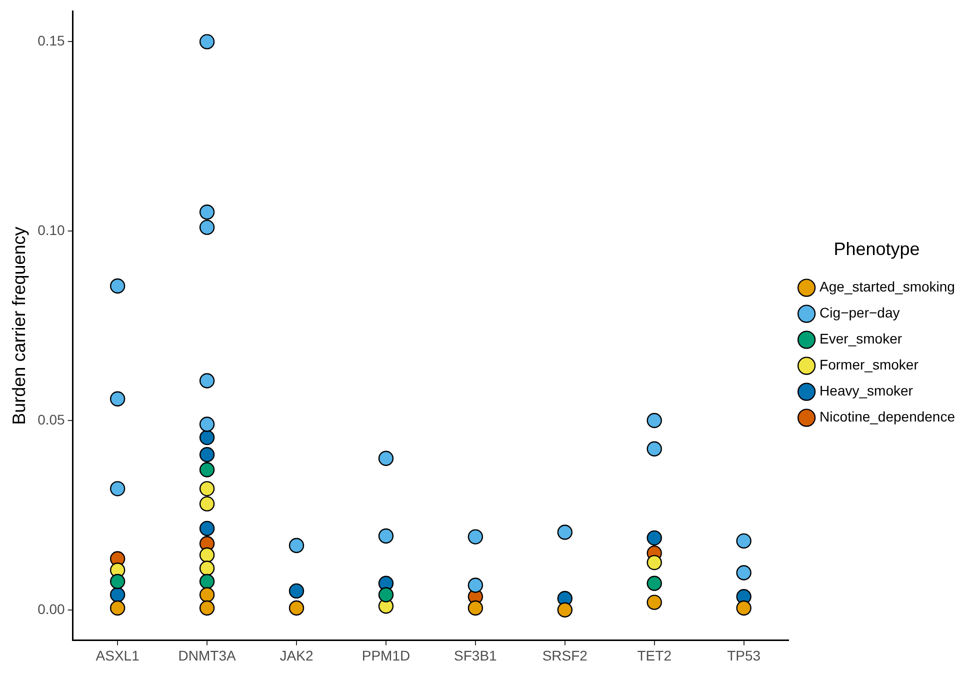 This screenshot has height=673, width=970. What do you see at coordinates (297, 655) in the screenshot?
I see `x-tick-label: JAK2` at bounding box center [297, 655].